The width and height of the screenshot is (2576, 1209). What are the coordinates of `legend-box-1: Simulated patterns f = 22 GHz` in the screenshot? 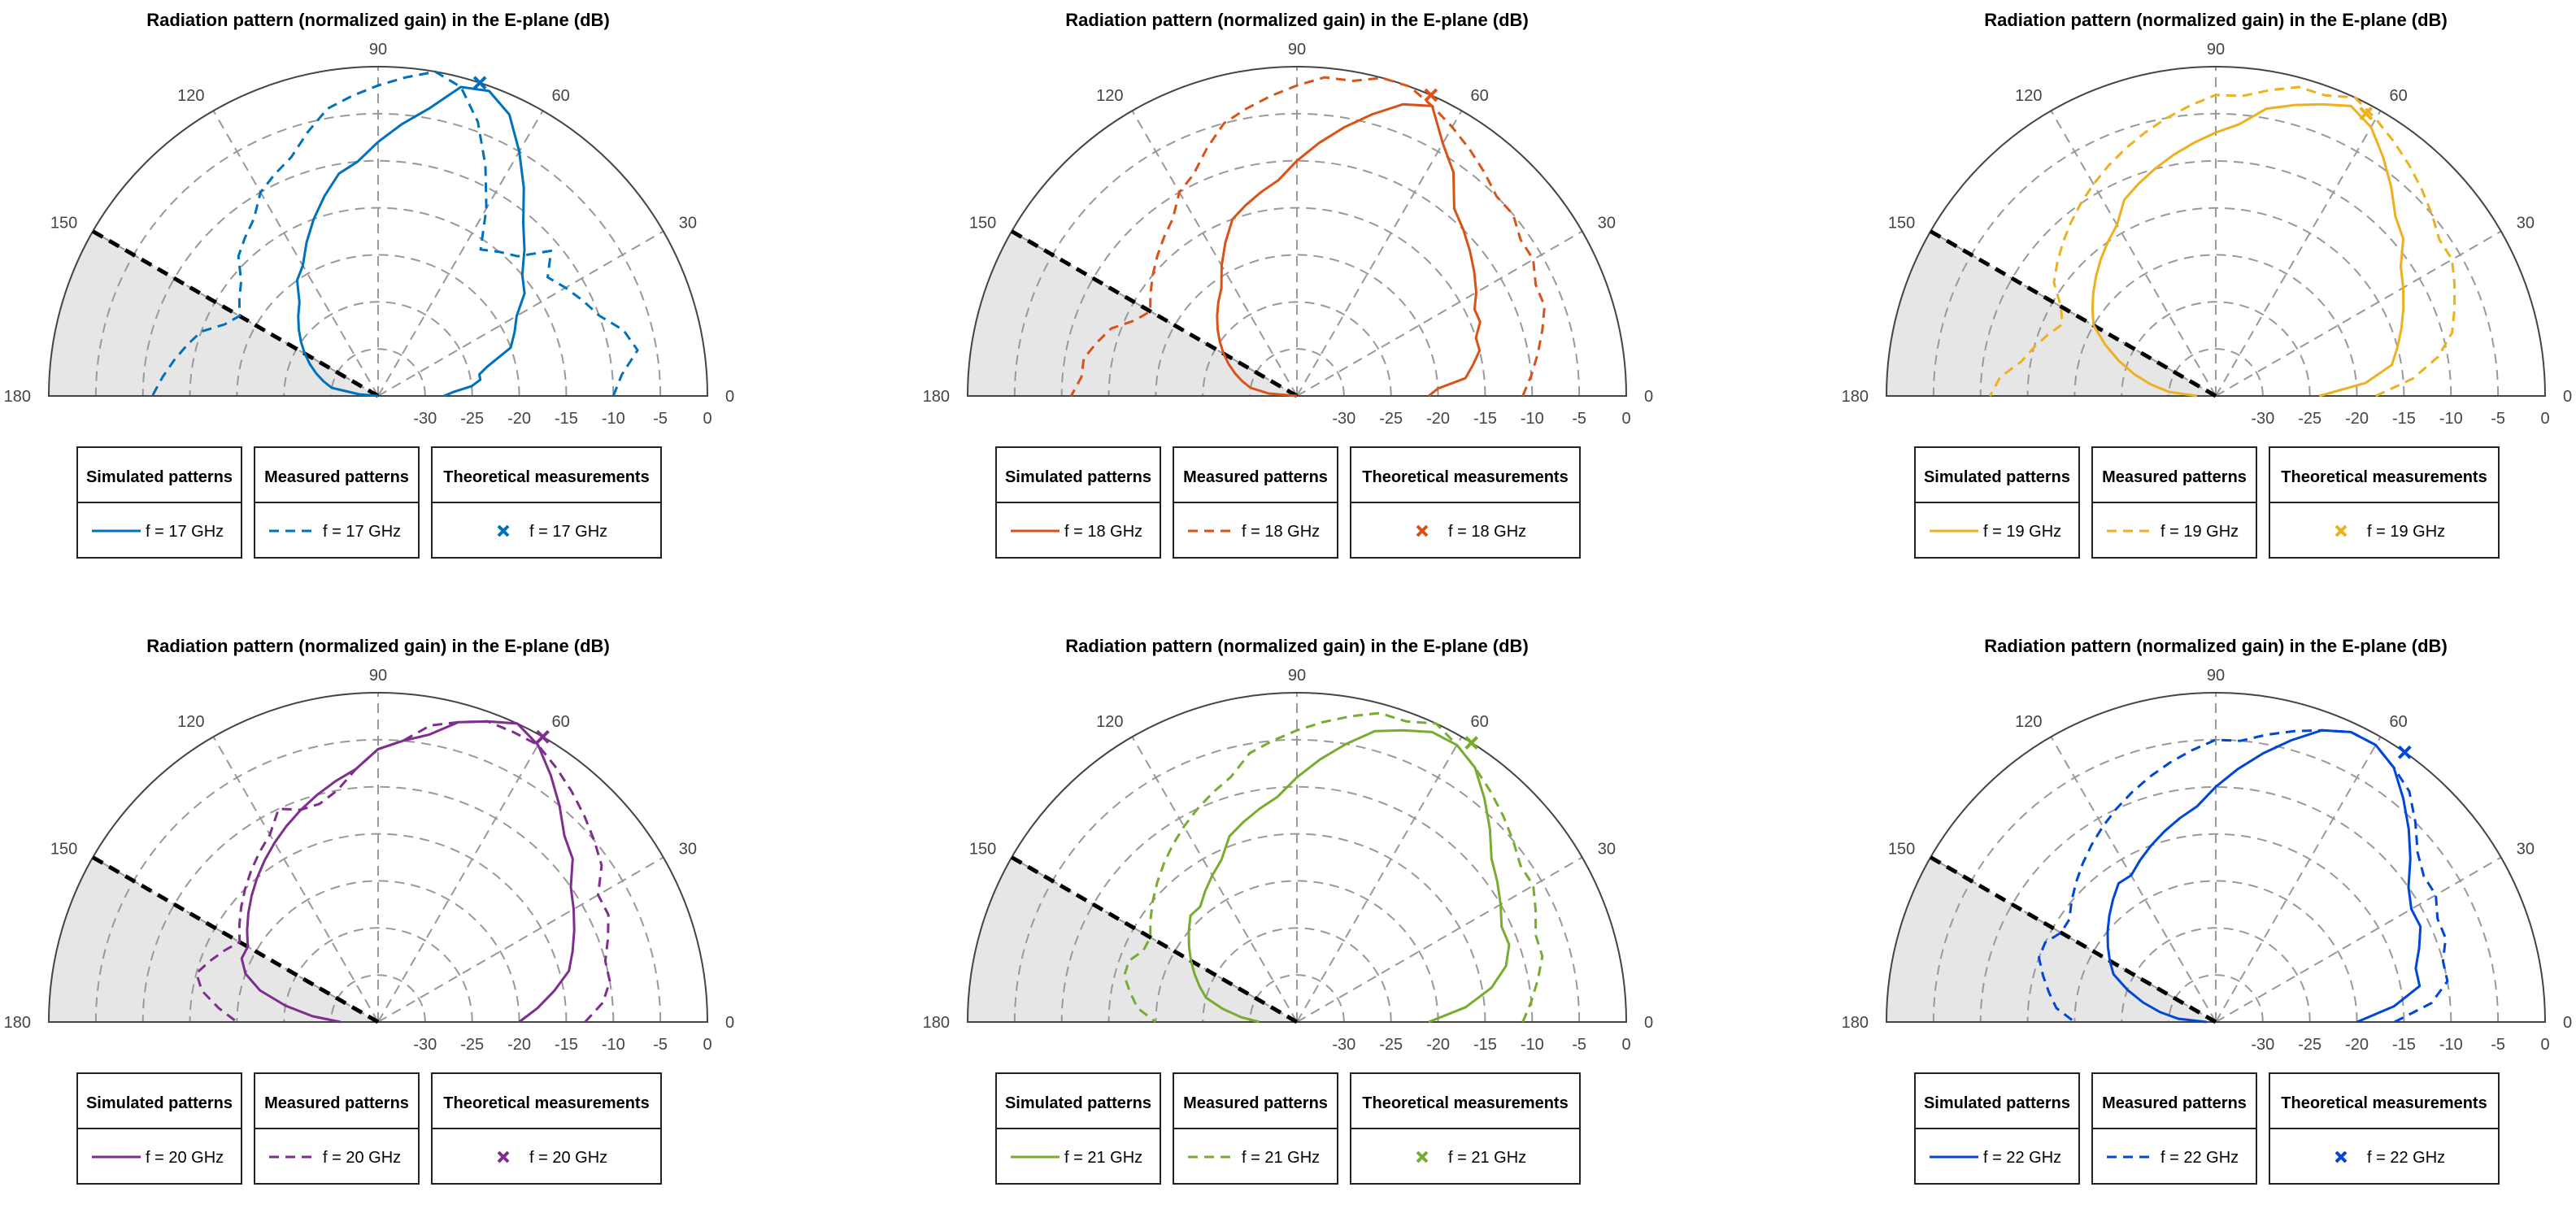 It's located at (1997, 1128).